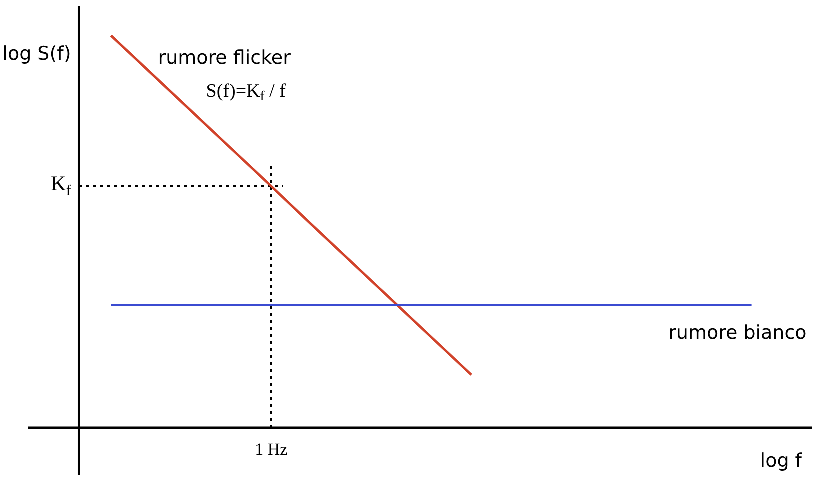  I want to click on series-label: rumore bianco, so click(737, 333).